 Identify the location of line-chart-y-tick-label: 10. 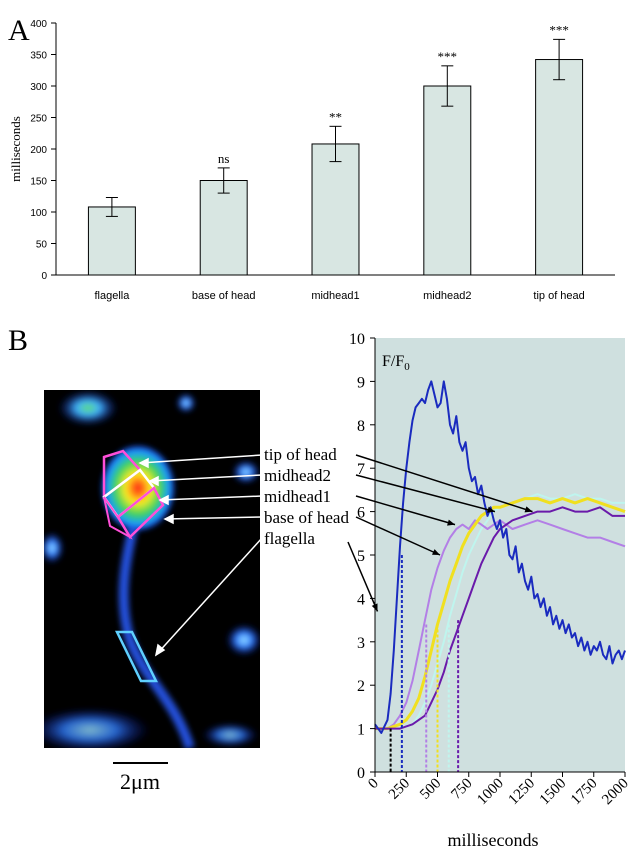
(357, 339).